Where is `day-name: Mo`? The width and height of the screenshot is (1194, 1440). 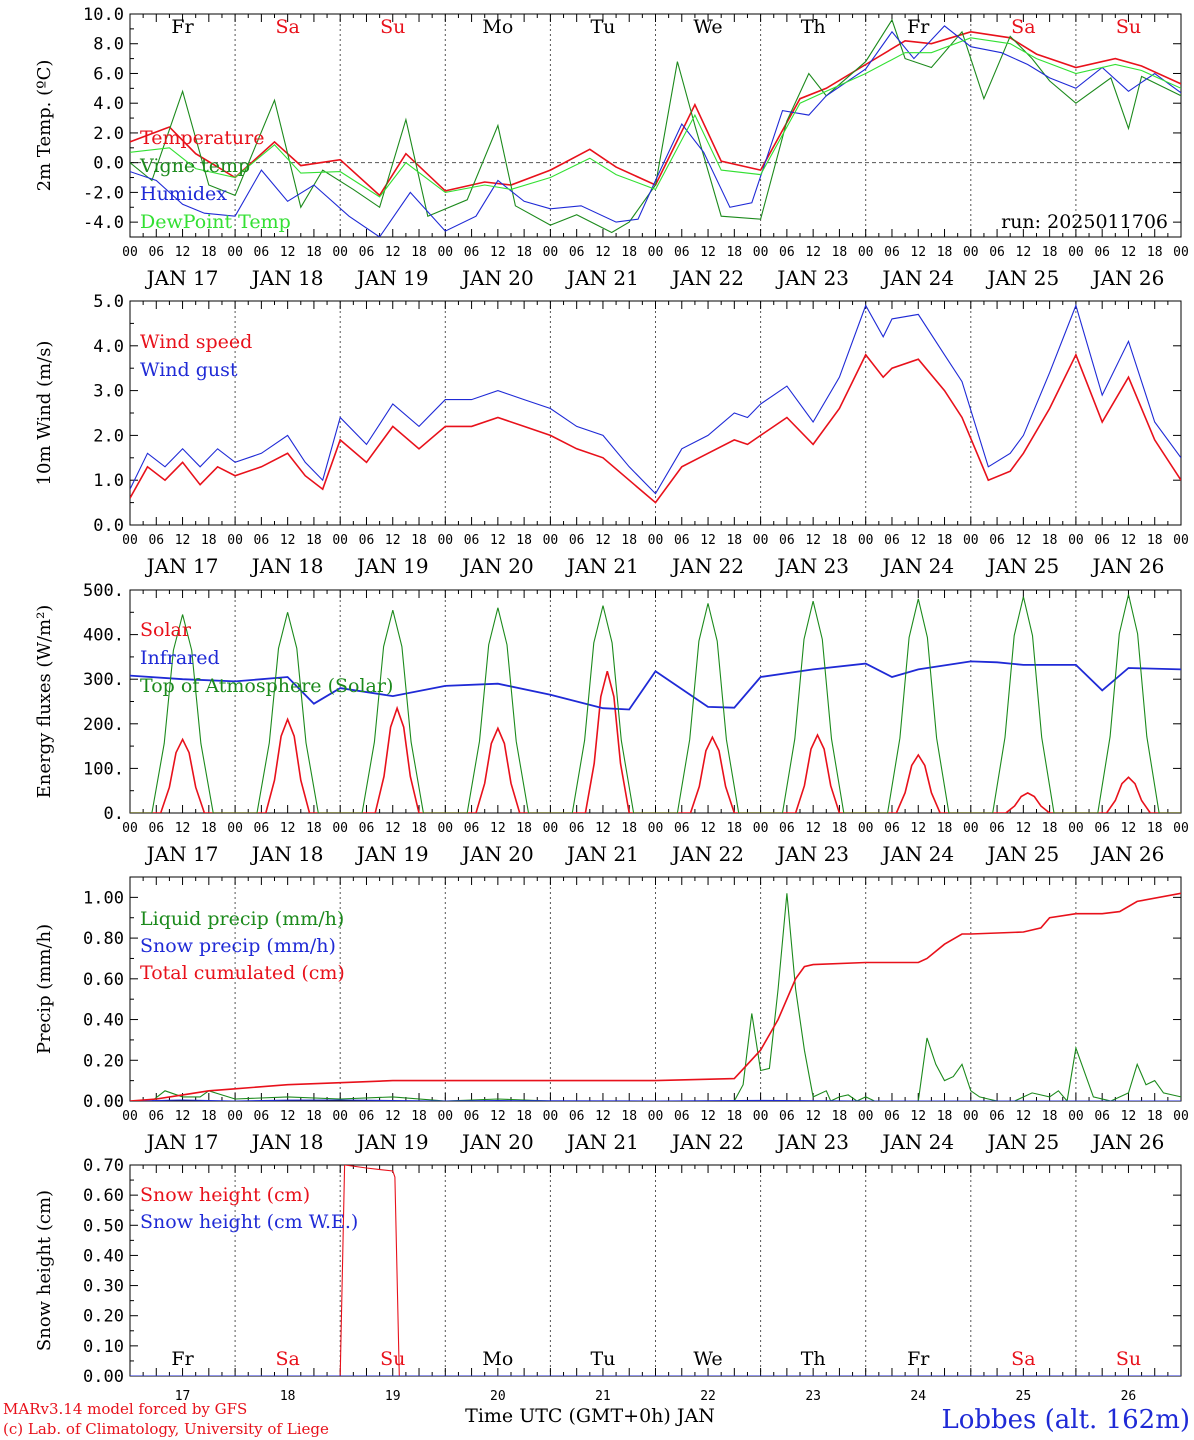
day-name: Mo is located at coordinates (497, 1359).